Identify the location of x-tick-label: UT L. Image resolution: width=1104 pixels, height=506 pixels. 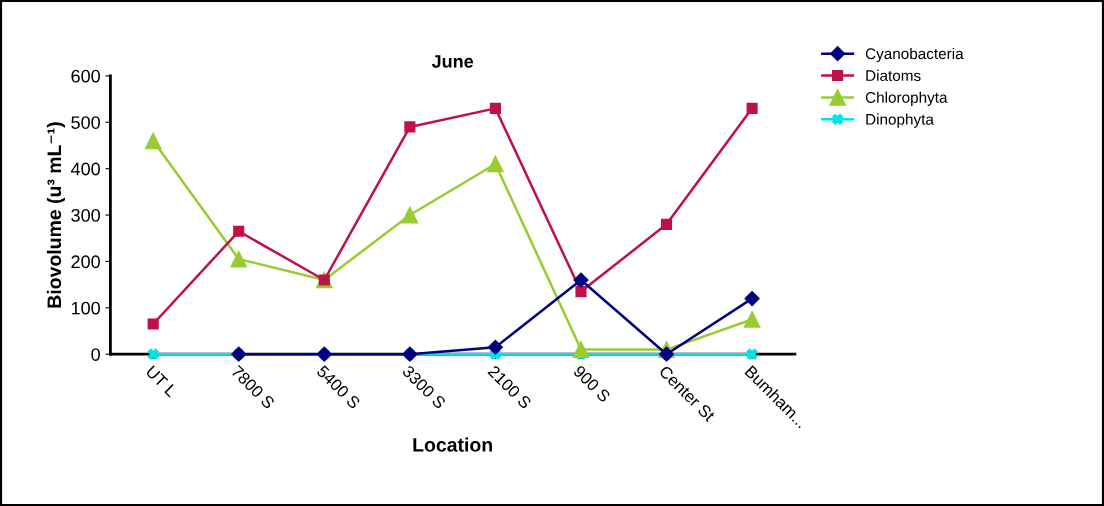
(161, 381).